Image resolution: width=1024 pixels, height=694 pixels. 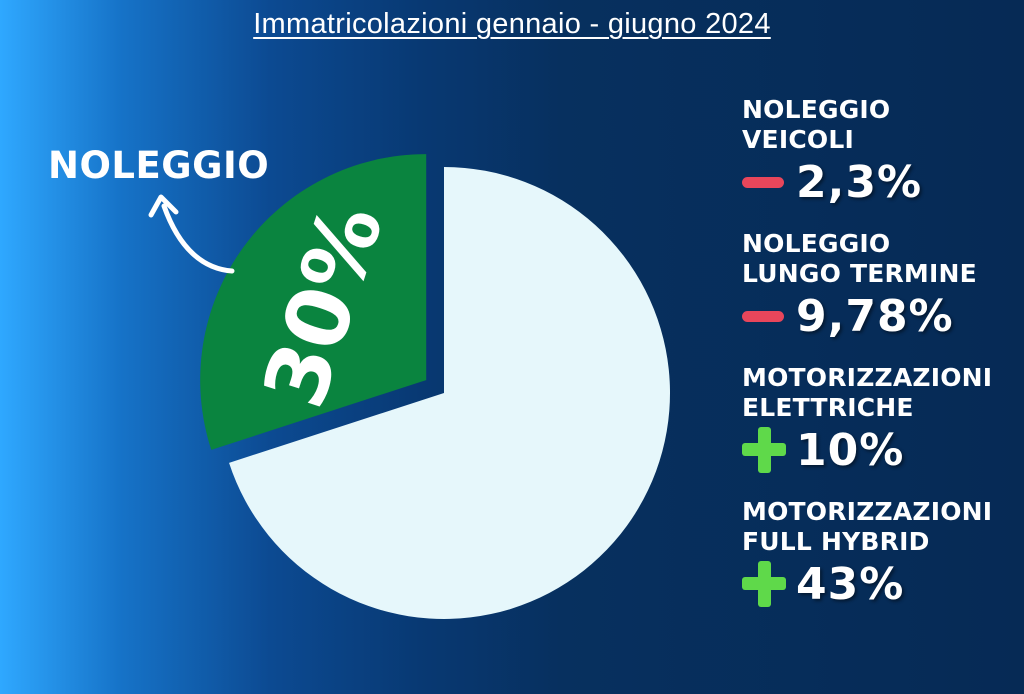 I want to click on stat-value-row: 9,78%, so click(x=879, y=316).